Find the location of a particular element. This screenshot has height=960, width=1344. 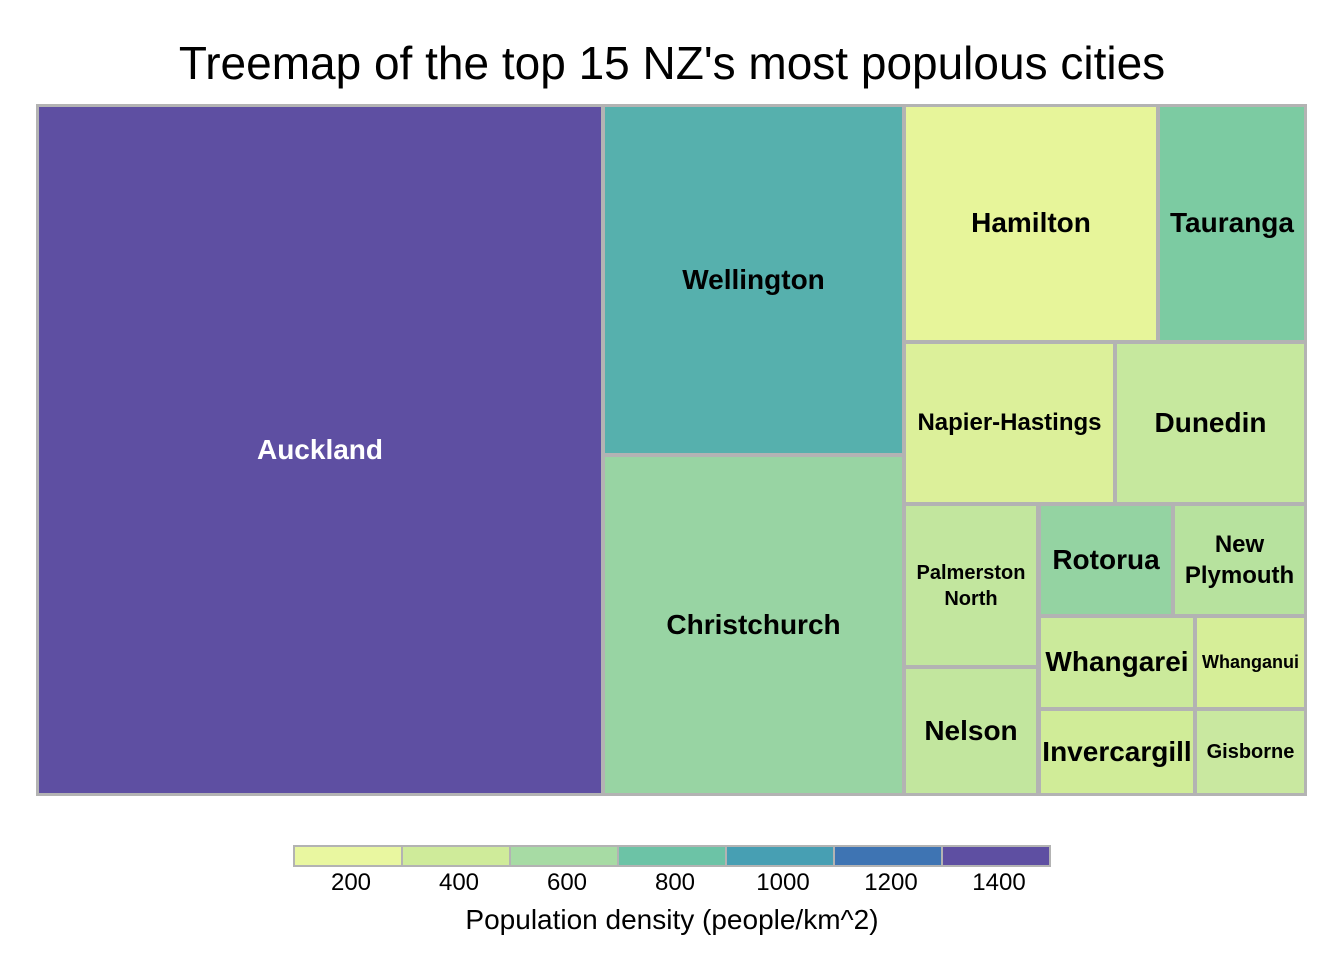

legend-tick-label: 600 is located at coordinates (567, 882).